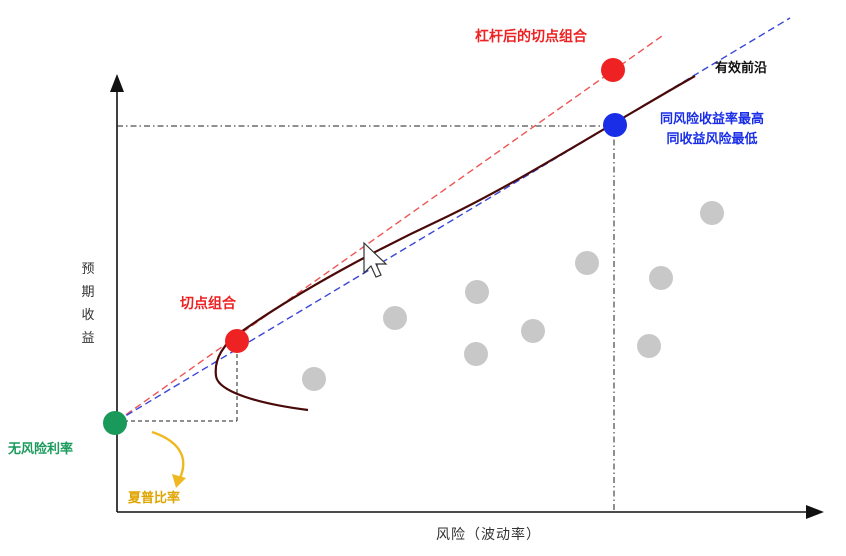  I want to click on tangent-portfolio-label: 切点组合, so click(208, 304).